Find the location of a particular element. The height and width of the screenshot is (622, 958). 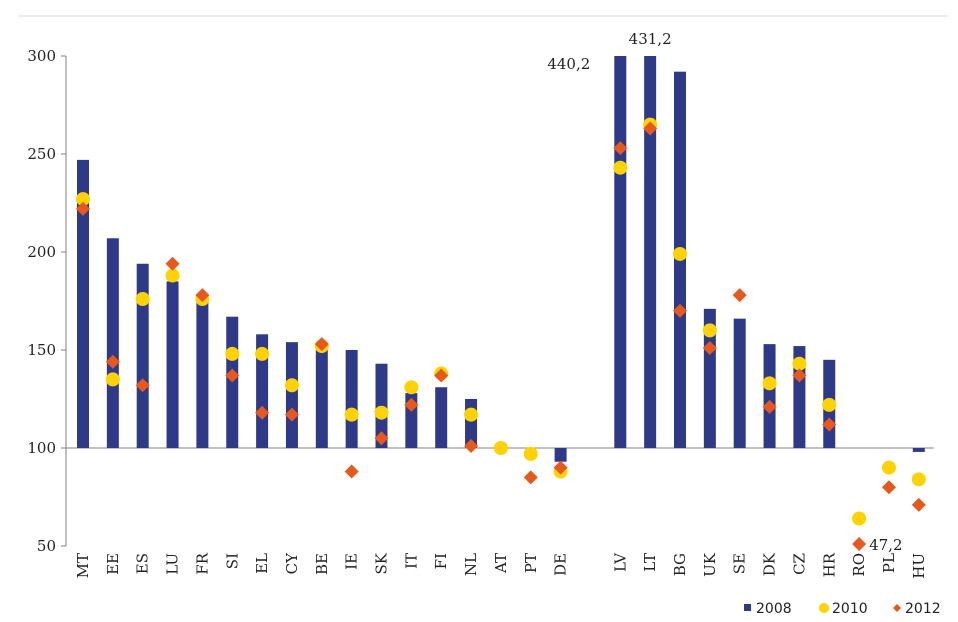

category-label: BE is located at coordinates (322, 564).